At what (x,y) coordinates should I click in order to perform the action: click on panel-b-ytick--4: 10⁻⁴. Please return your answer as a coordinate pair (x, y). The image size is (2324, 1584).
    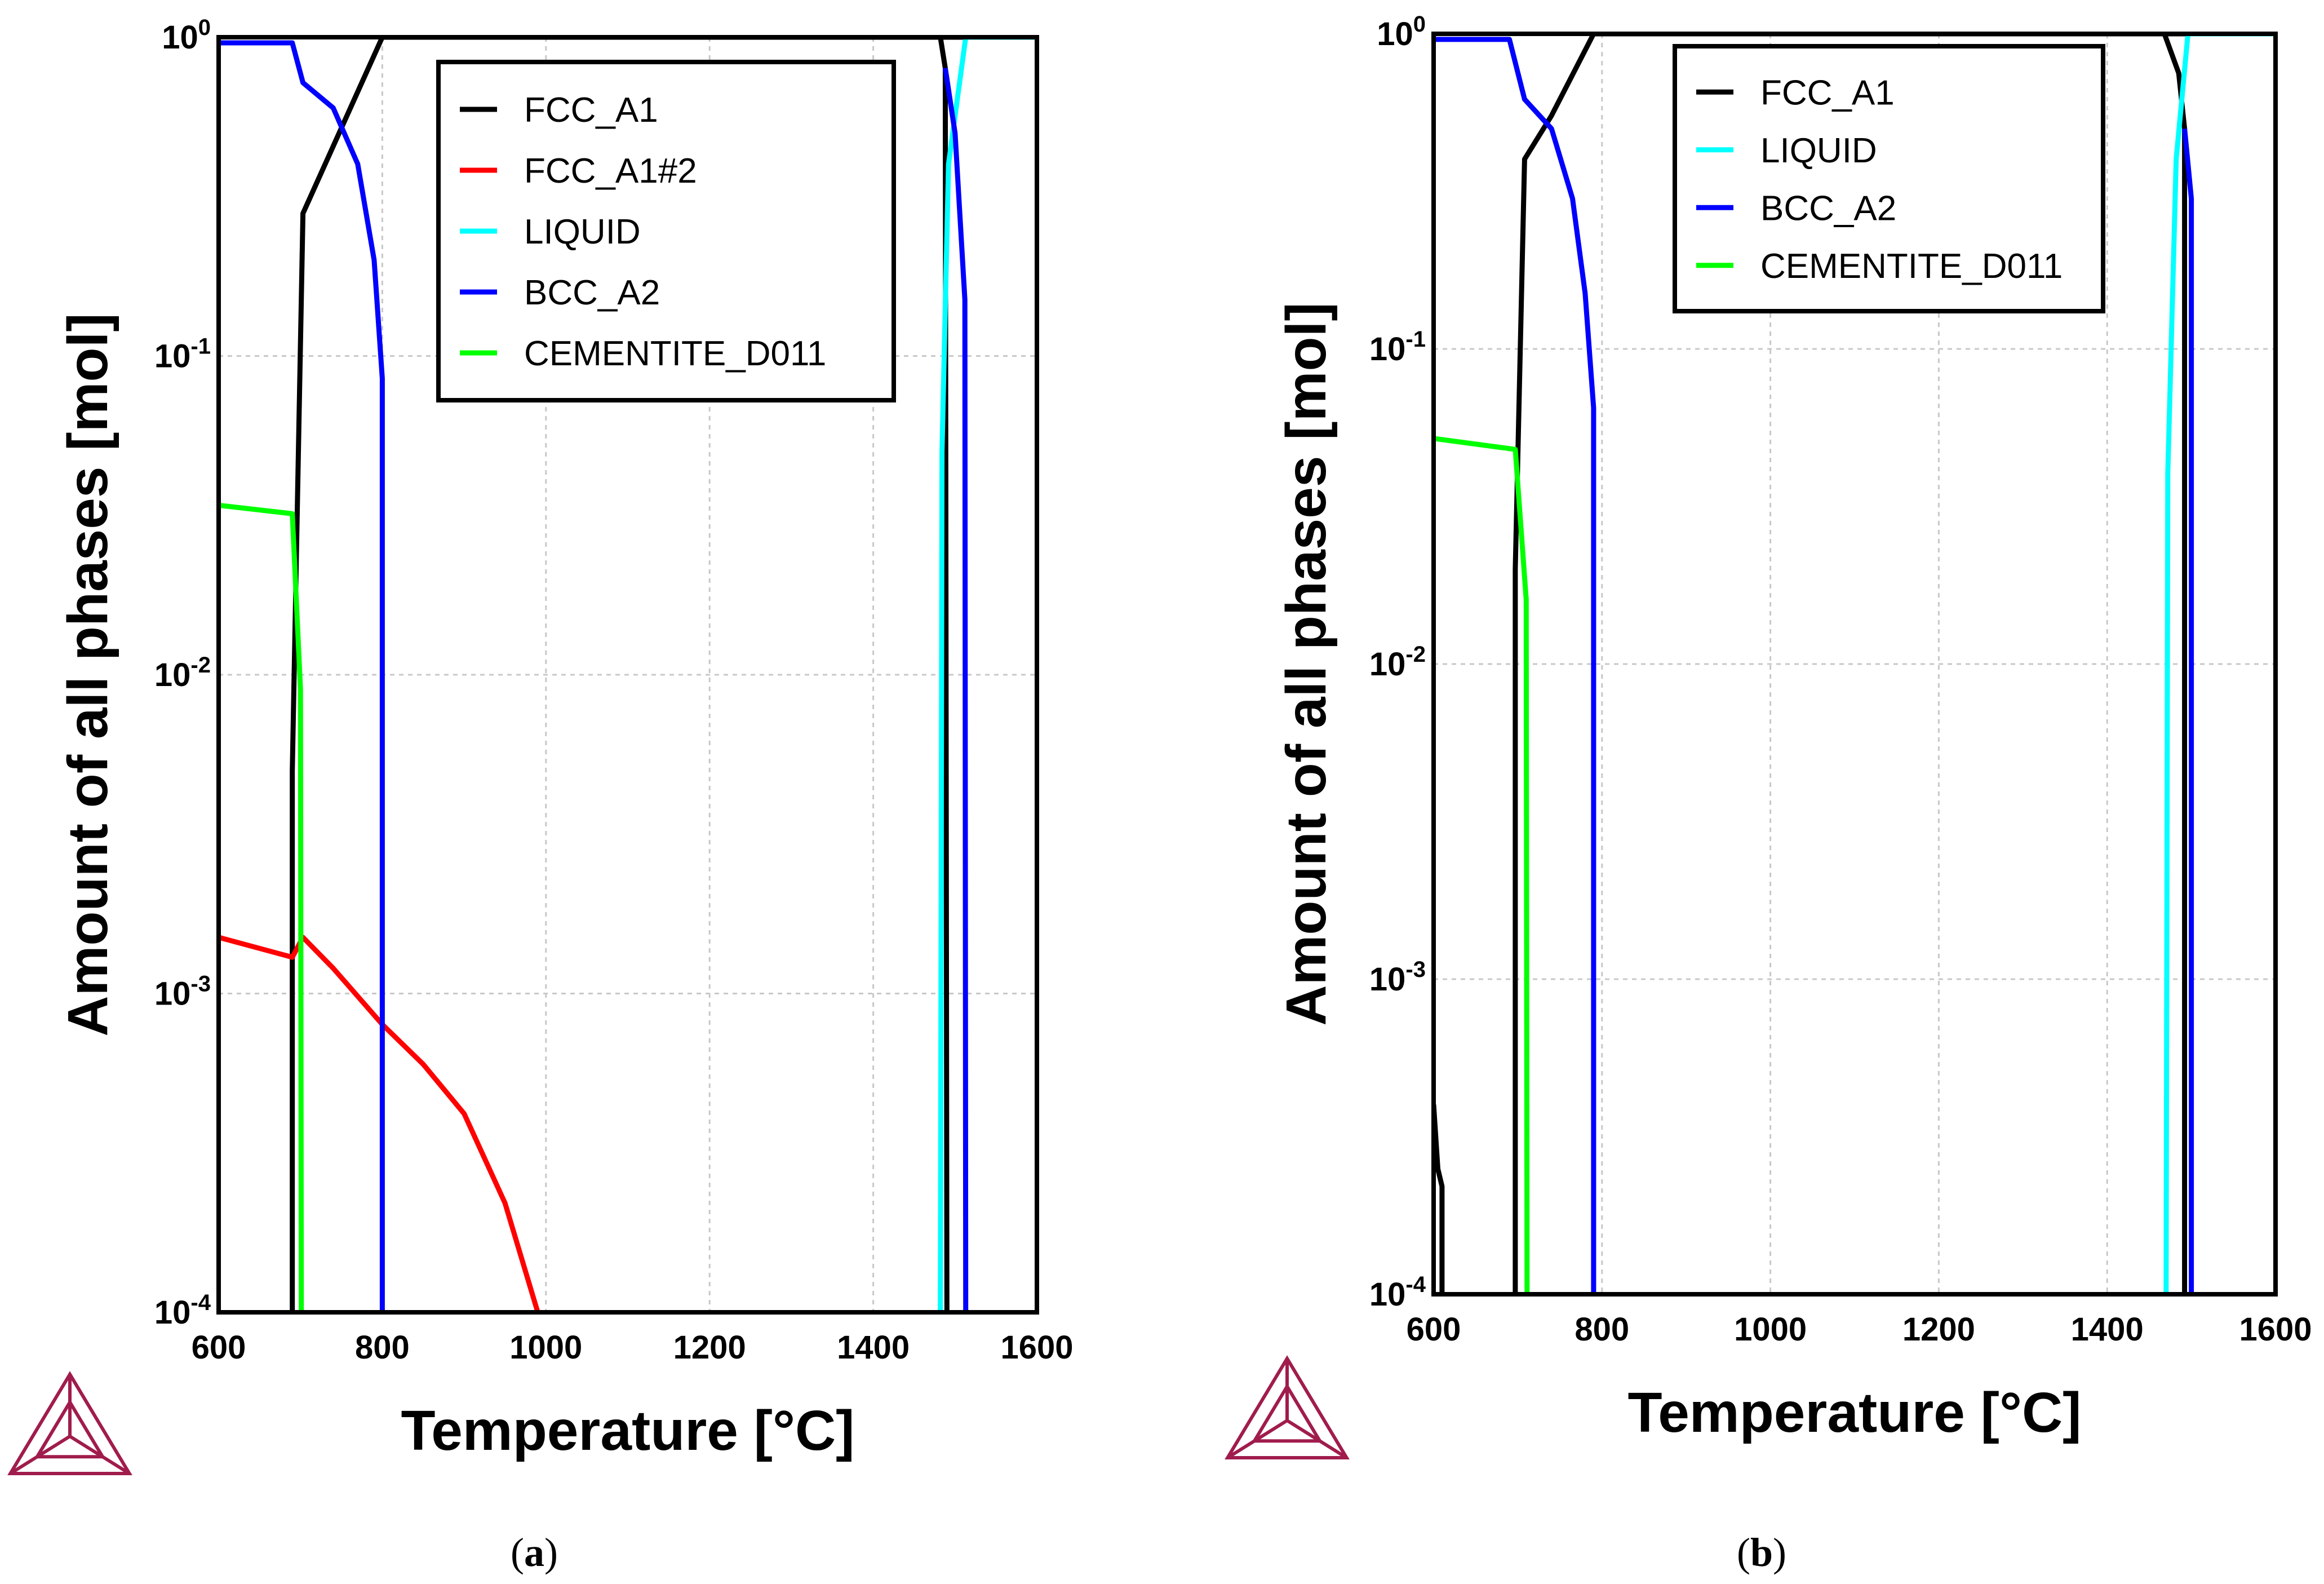
    Looking at the image, I should click on (1397, 1292).